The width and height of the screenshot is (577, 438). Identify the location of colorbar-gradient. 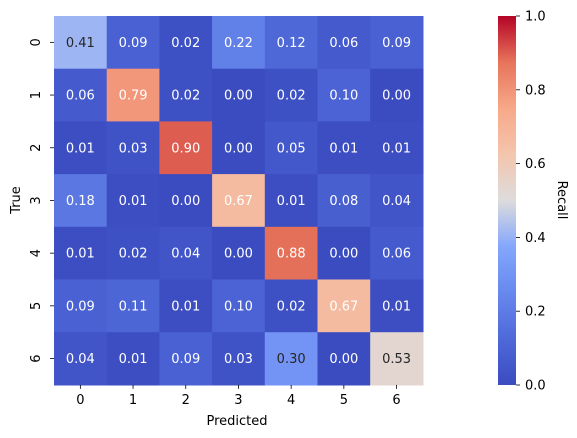
(507, 200).